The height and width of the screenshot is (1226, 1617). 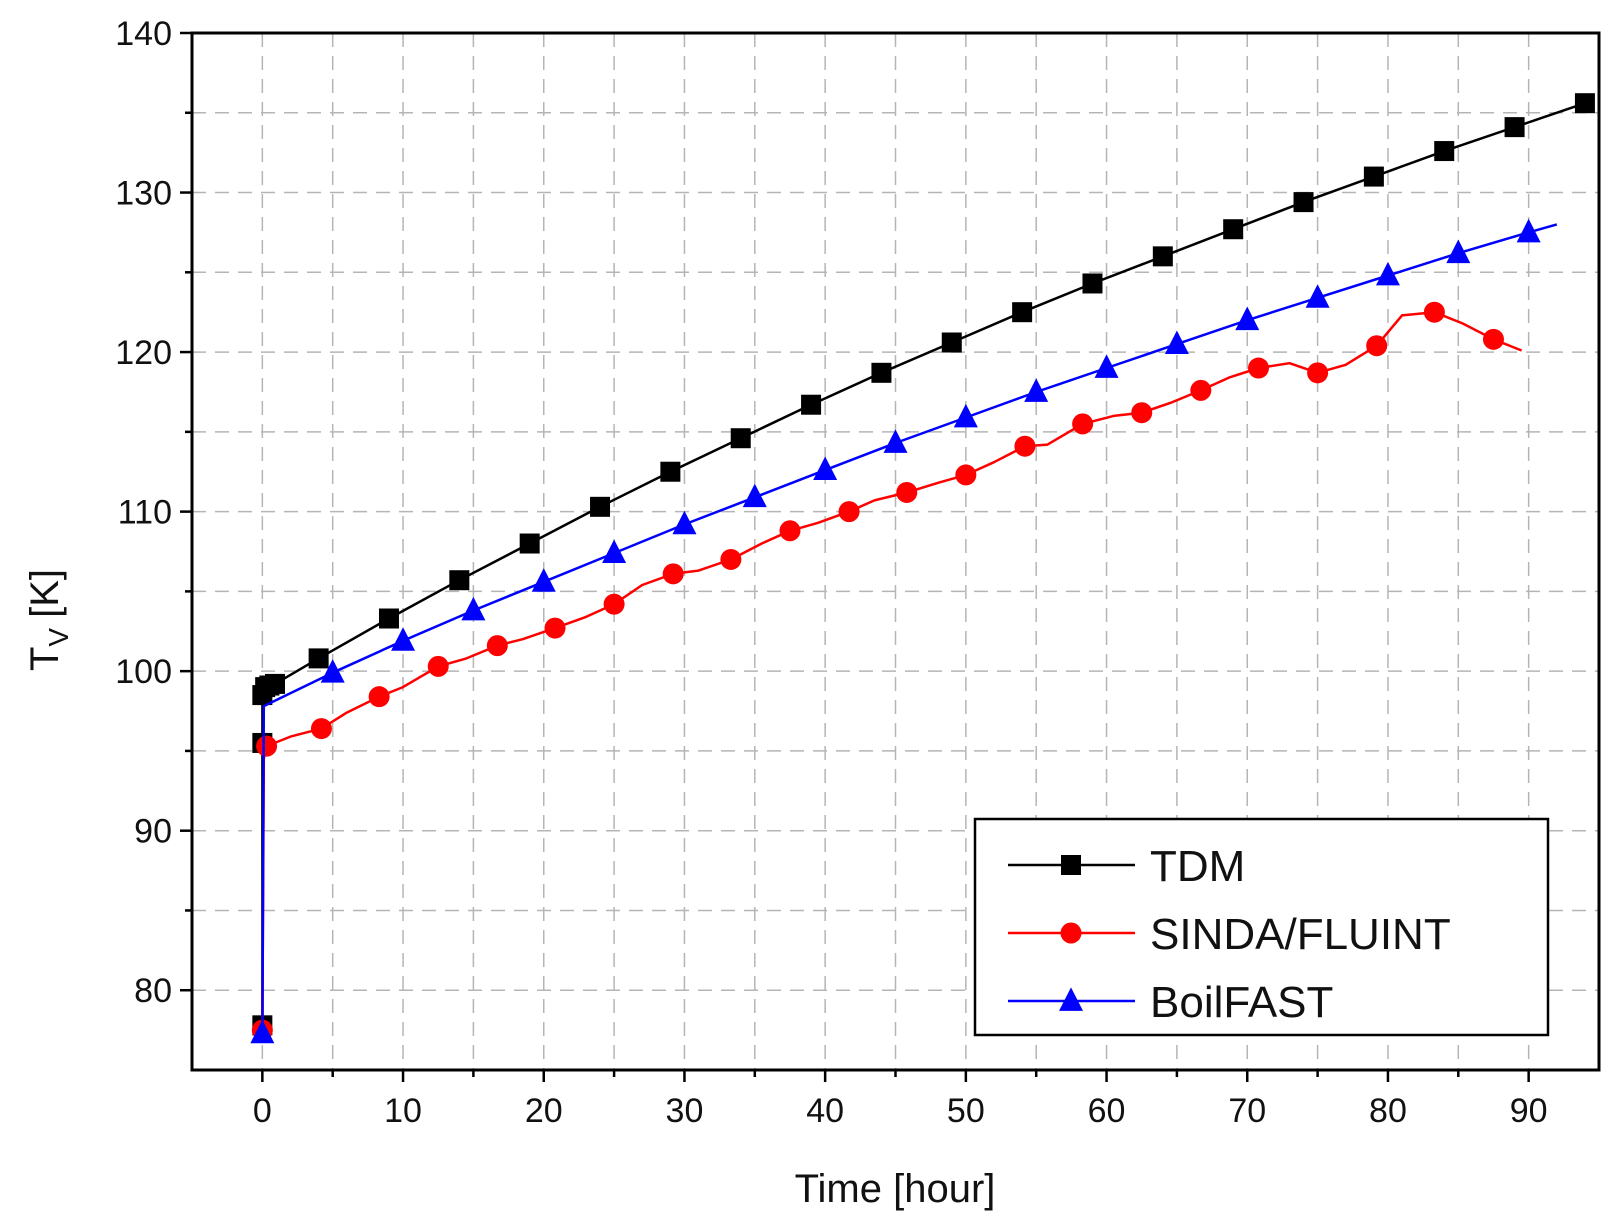 I want to click on legend: TDM SINDA/FLUINT BoilFAST, so click(x=1261, y=927).